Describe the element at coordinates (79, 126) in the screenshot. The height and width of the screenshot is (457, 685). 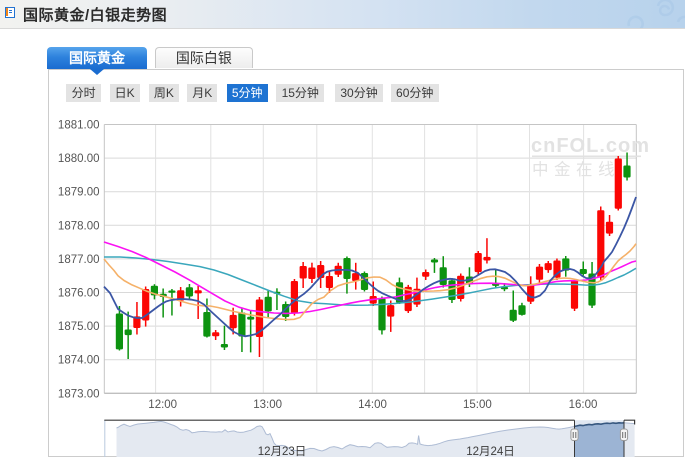
I see `svg-text: 1881.00` at that location.